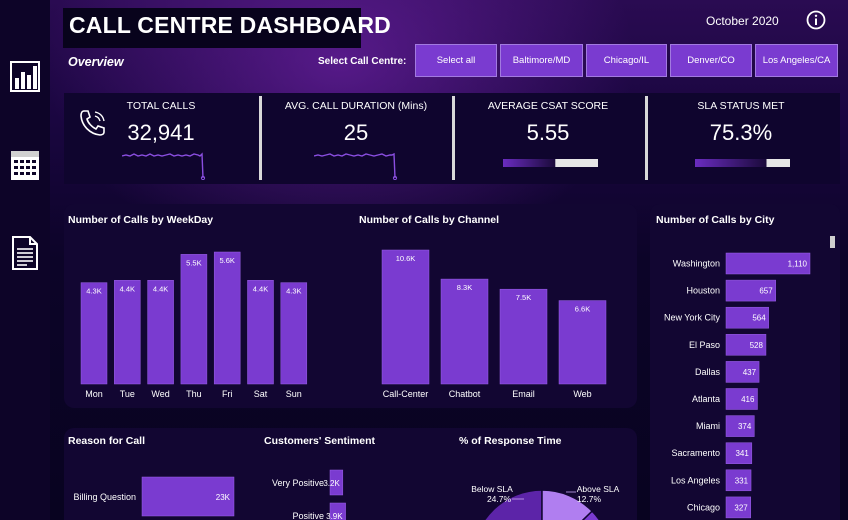 The width and height of the screenshot is (848, 520). I want to click on city-tick-label: Sacramento, so click(695, 453).